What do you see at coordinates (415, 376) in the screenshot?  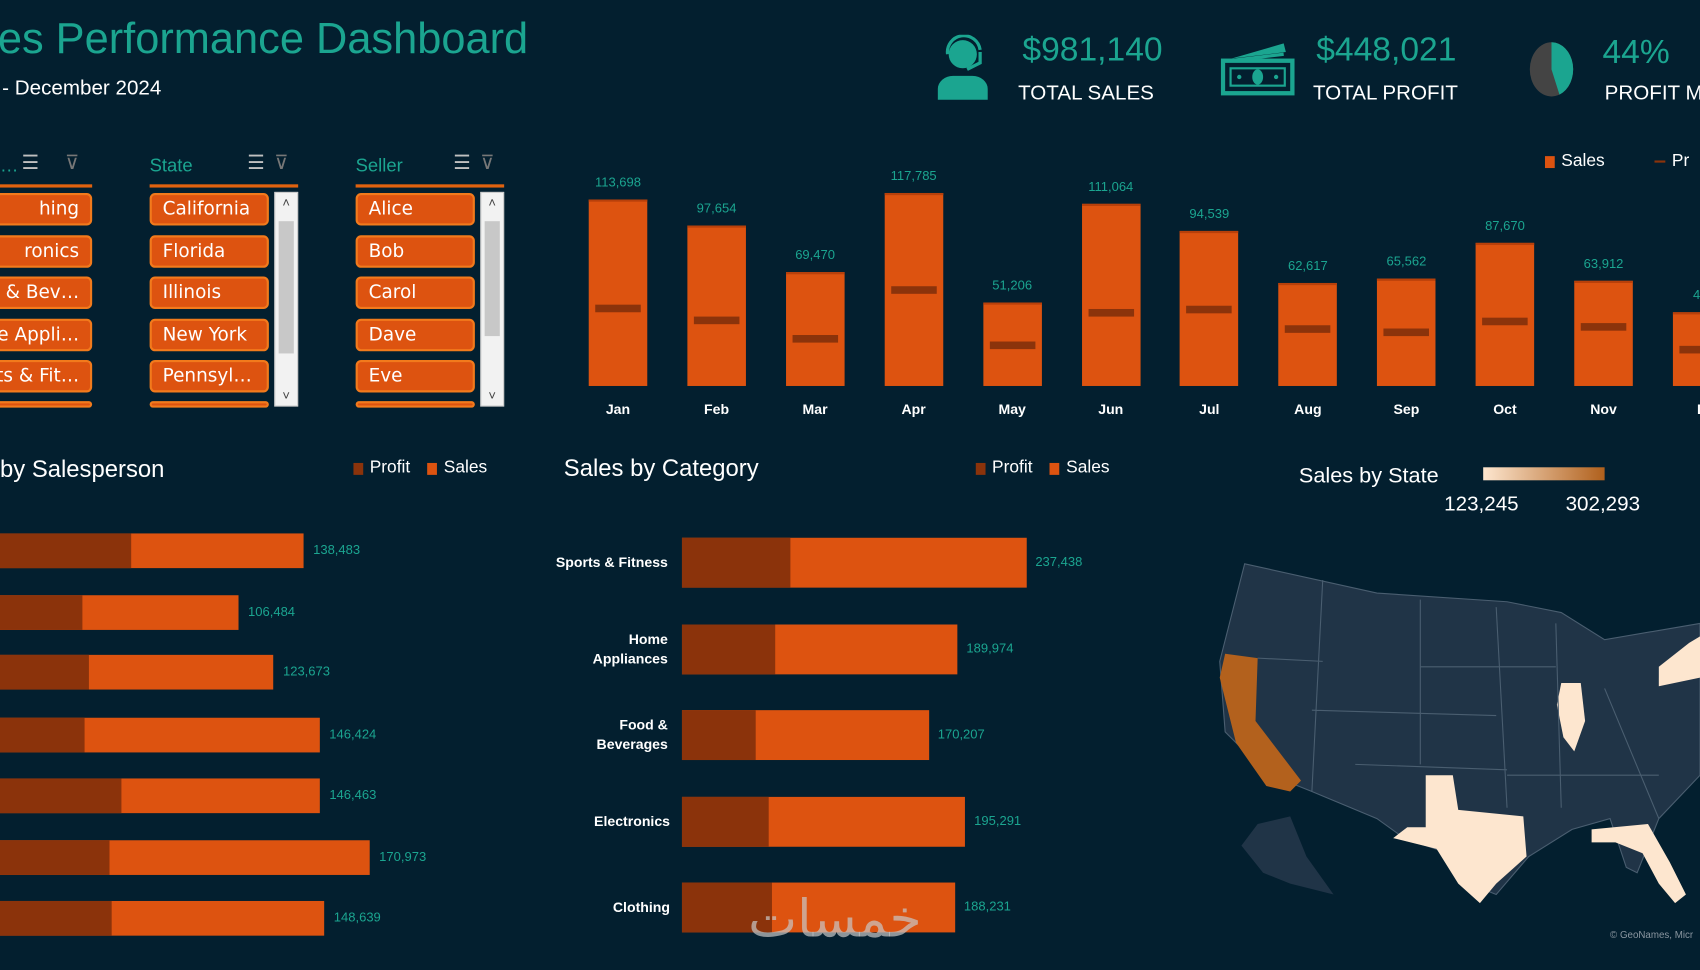 I see `slicer-seller-item: Eve` at bounding box center [415, 376].